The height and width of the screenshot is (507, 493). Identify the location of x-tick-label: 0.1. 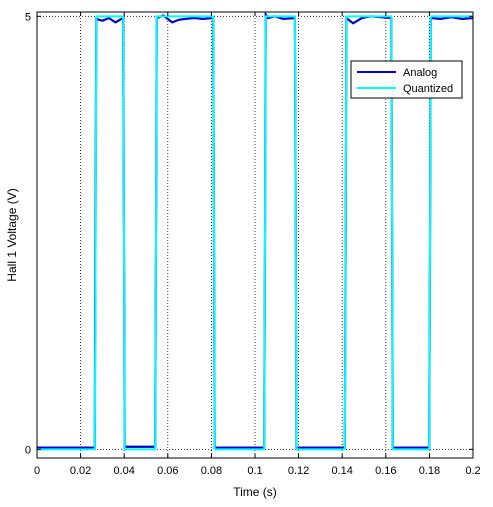
(254, 471).